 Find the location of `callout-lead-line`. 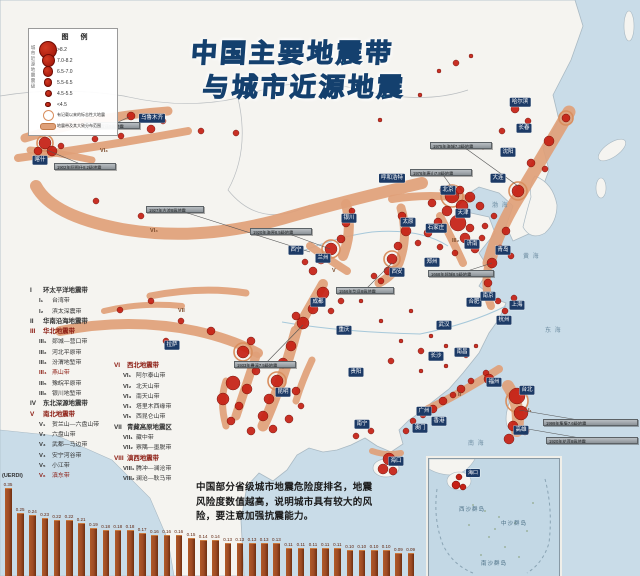

callout-lead-line is located at coordinates (489, 165).